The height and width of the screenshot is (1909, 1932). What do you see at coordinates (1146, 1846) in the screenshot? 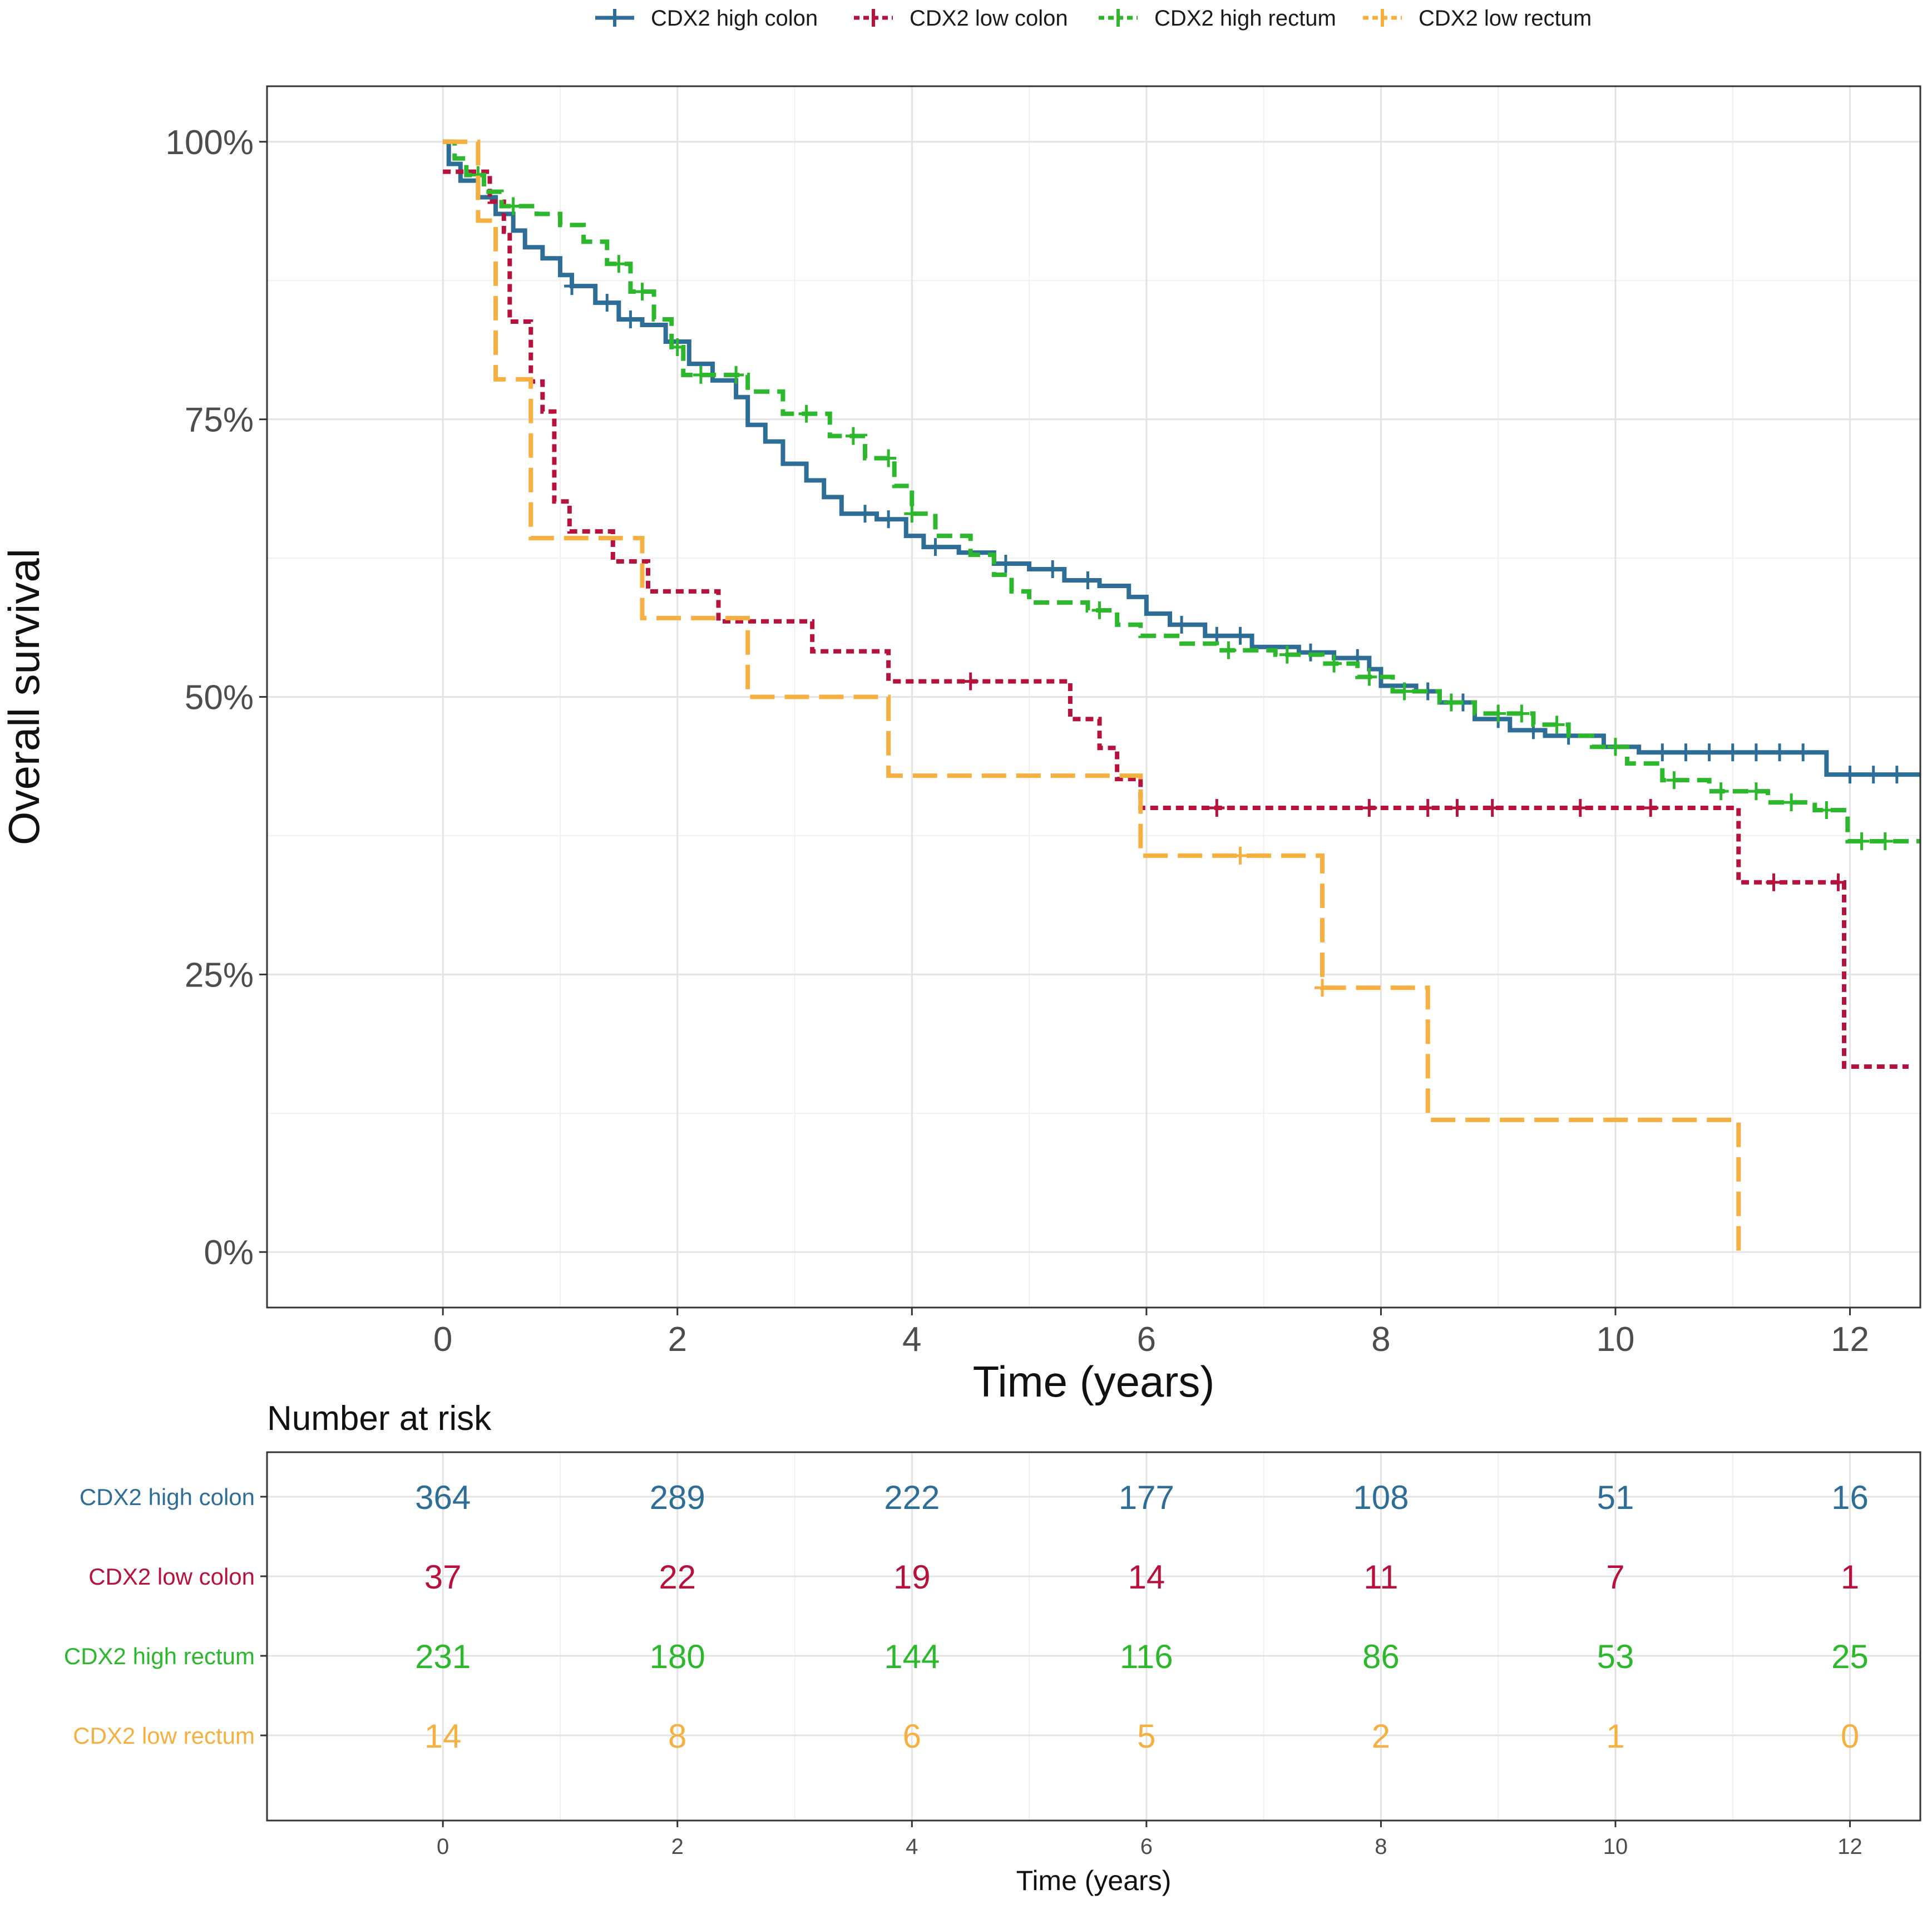
I see `risk-x-tick-label: 6` at bounding box center [1146, 1846].